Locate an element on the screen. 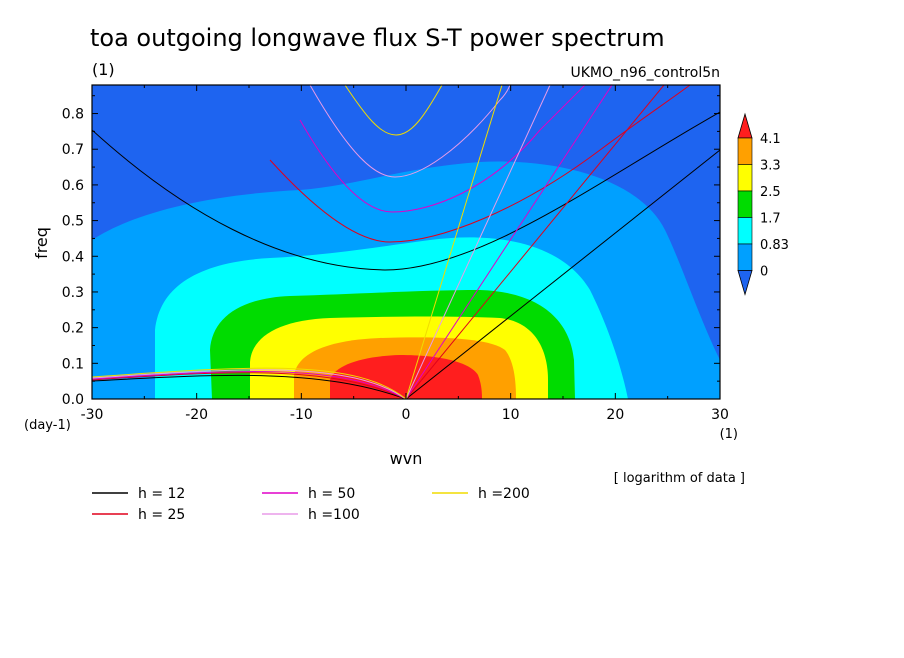  colorbar-label: 0 is located at coordinates (764, 272).